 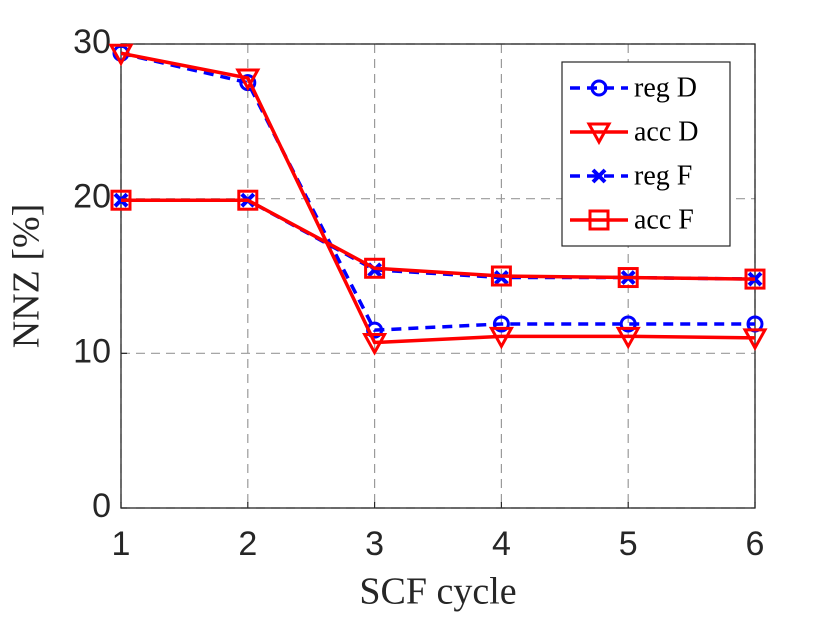 I want to click on series-line, so click(x=438, y=239).